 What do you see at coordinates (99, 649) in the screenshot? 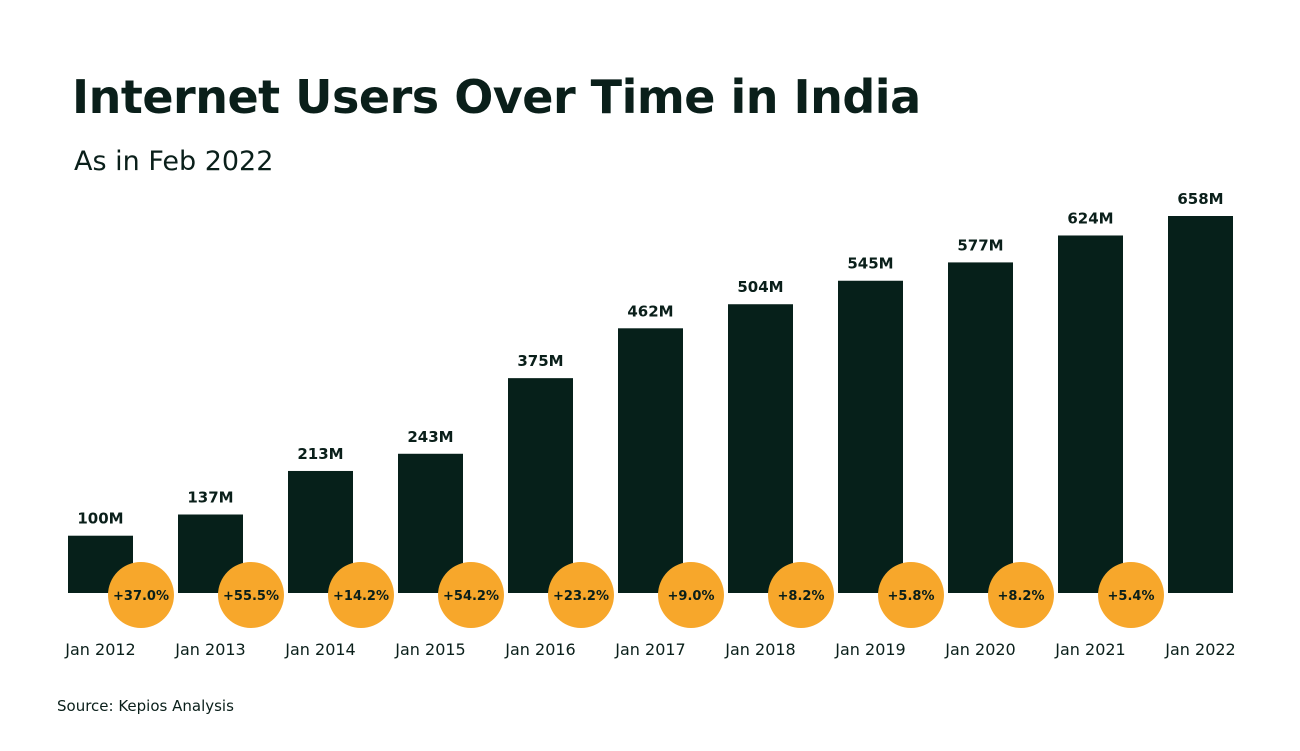
I see `x-tick-label: Jan 2012` at bounding box center [99, 649].